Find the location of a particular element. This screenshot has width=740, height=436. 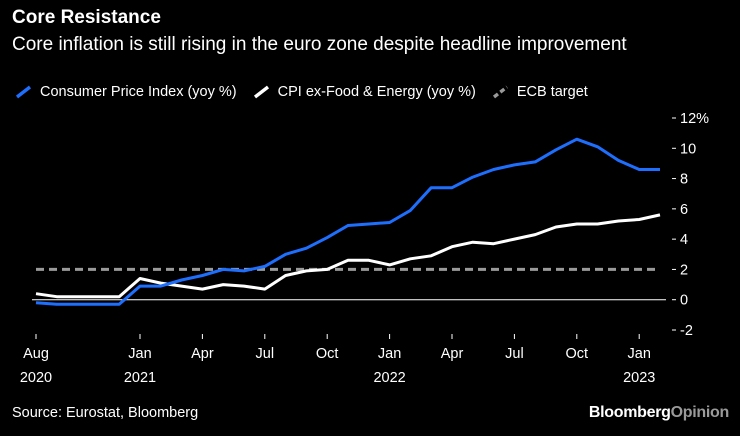

brand-part-1: Bloomberg is located at coordinates (629, 412).